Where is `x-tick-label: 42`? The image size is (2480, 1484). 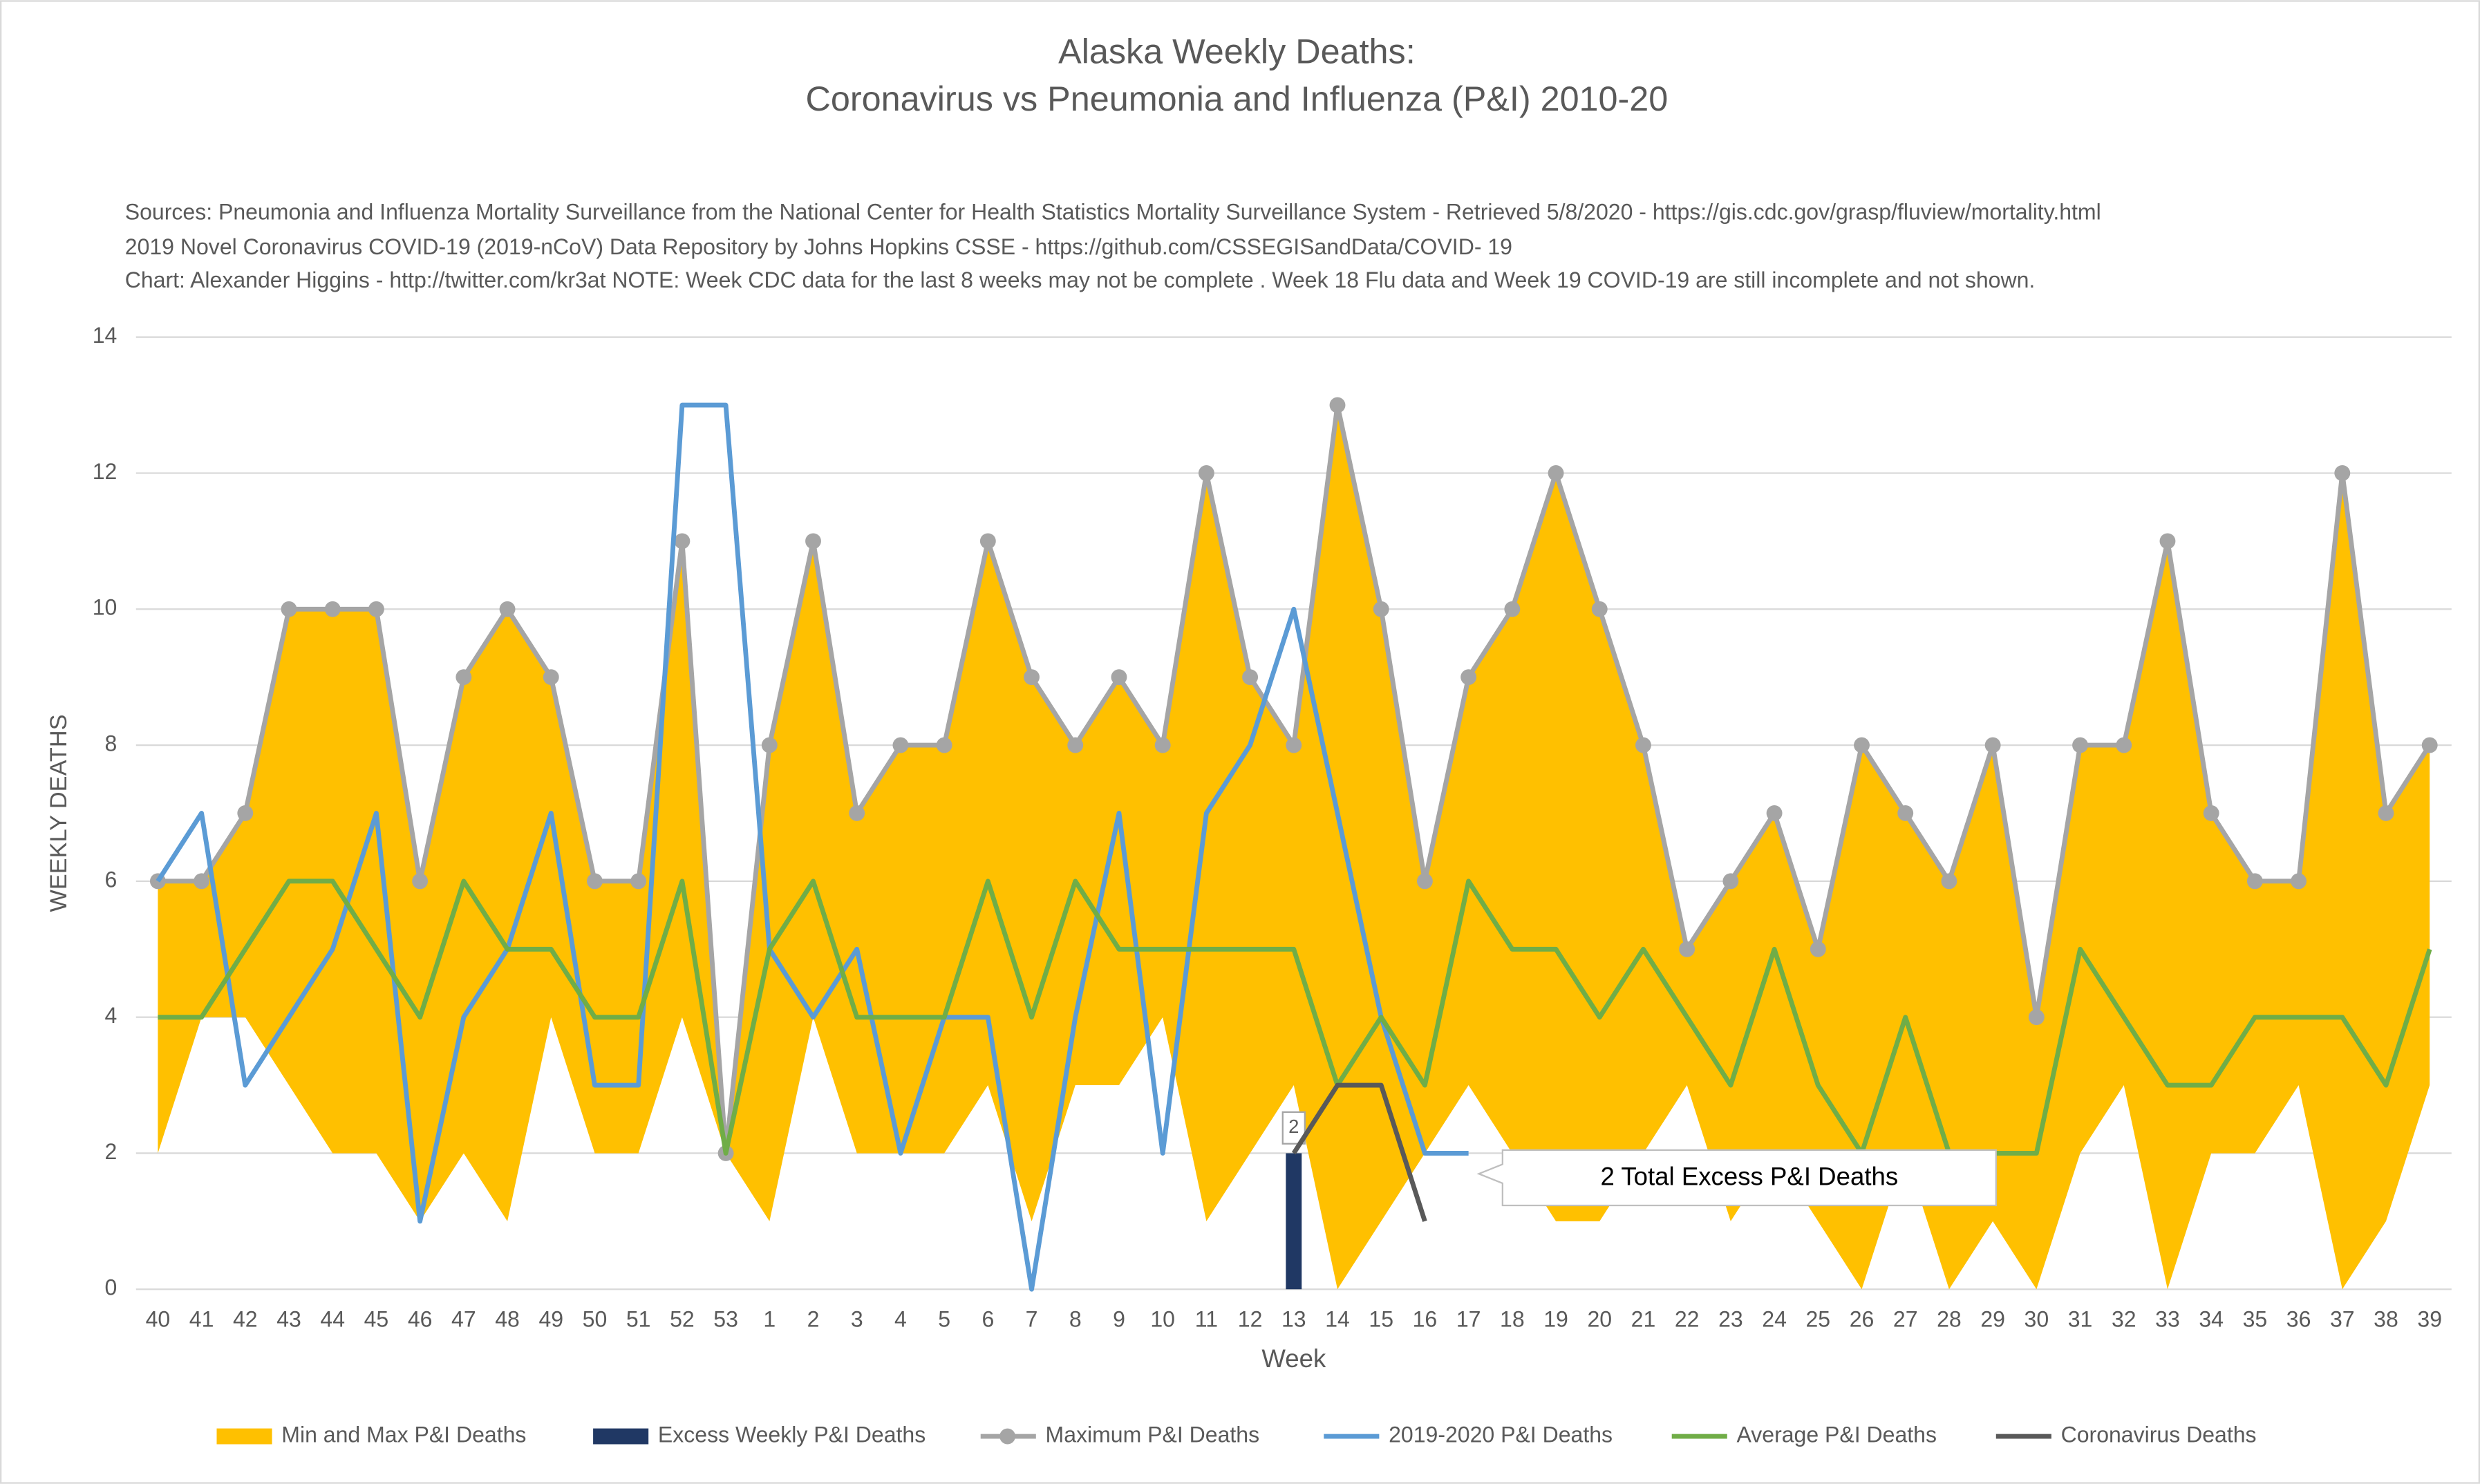 x-tick-label: 42 is located at coordinates (245, 1318).